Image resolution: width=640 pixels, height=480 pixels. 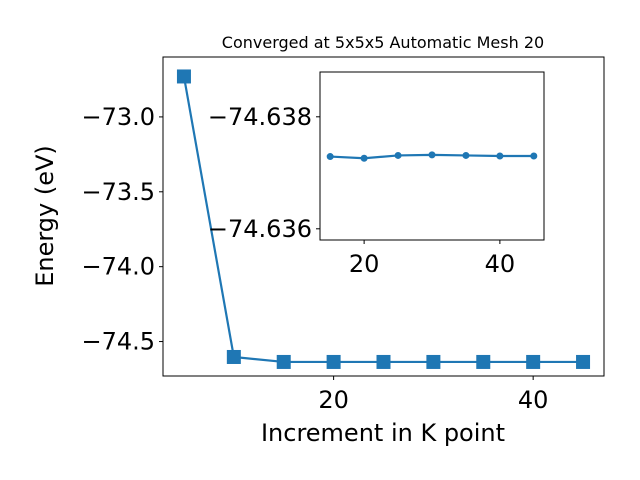 I want to click on main-y-tick-label: −74.0, so click(x=118, y=267).